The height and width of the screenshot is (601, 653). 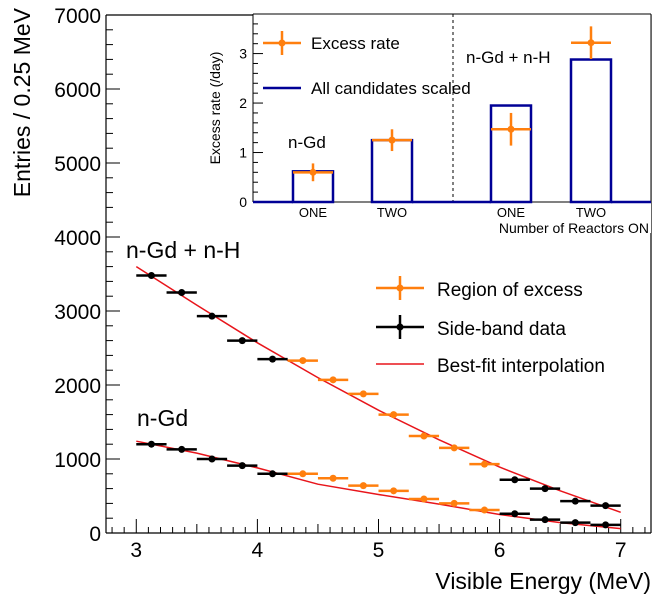 I want to click on y-tick-label: 4000, so click(x=77, y=238).